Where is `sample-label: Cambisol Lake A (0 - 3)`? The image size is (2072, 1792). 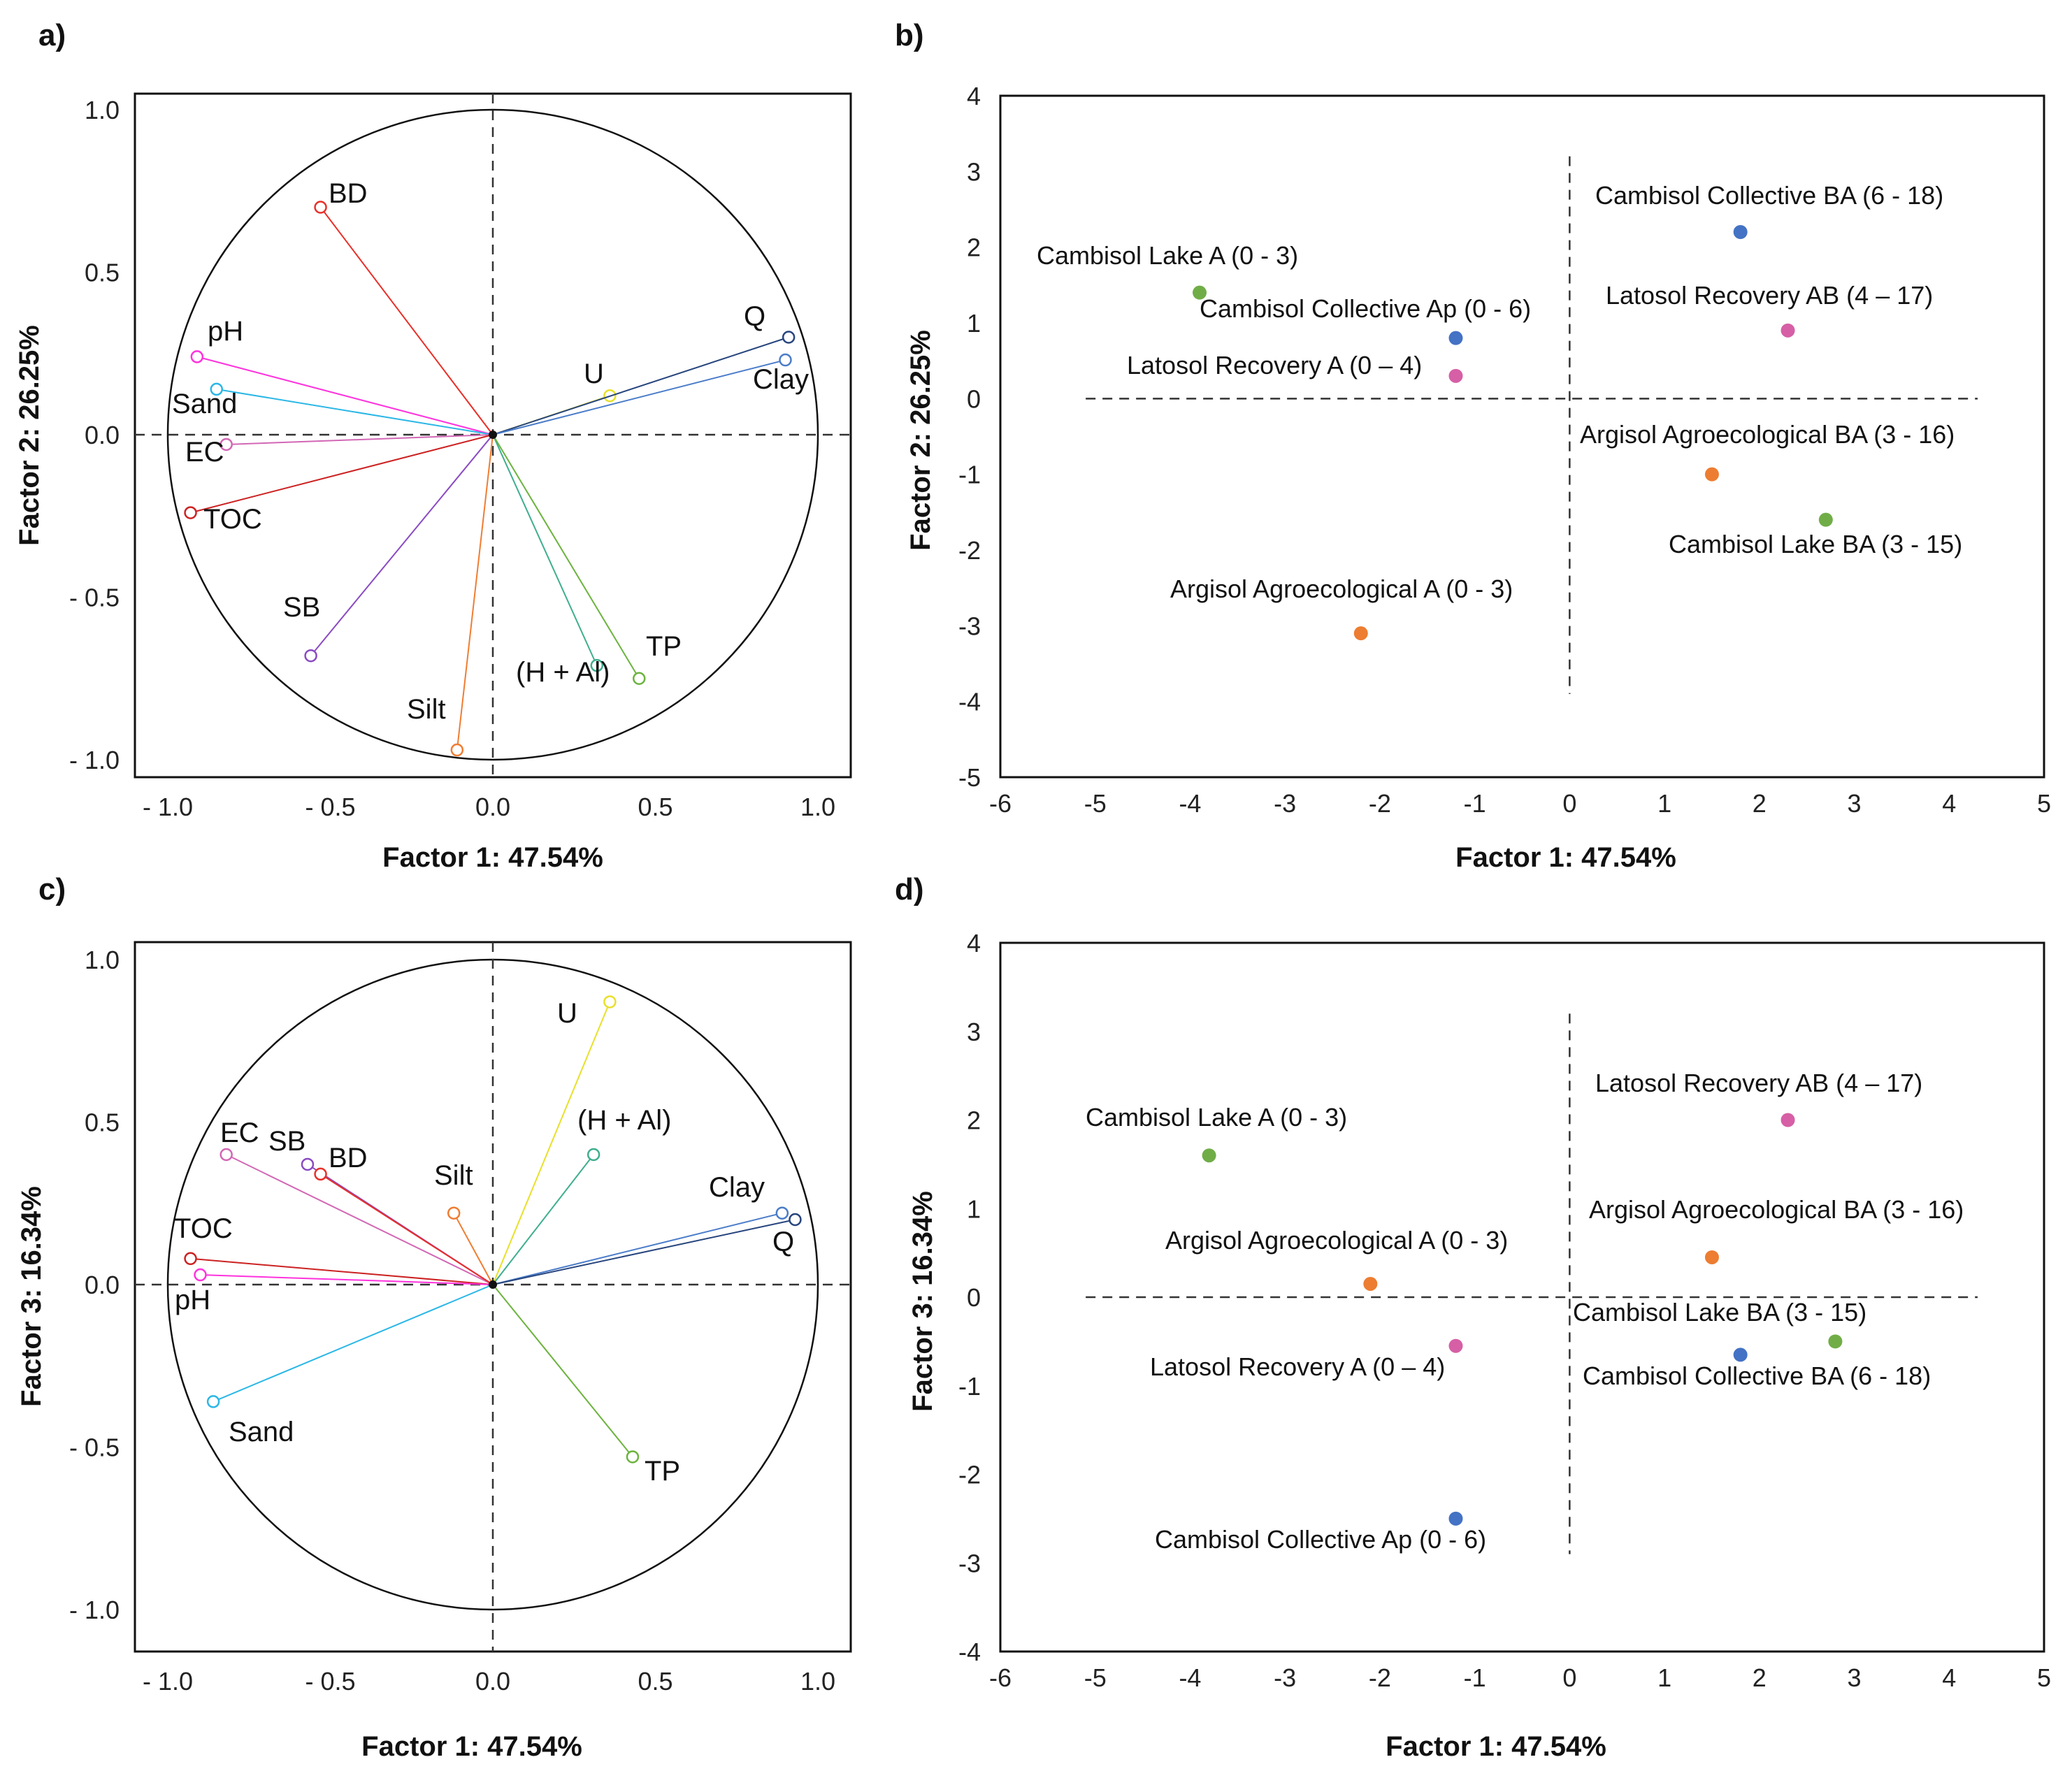 sample-label: Cambisol Lake A (0 - 3) is located at coordinates (1216, 1117).